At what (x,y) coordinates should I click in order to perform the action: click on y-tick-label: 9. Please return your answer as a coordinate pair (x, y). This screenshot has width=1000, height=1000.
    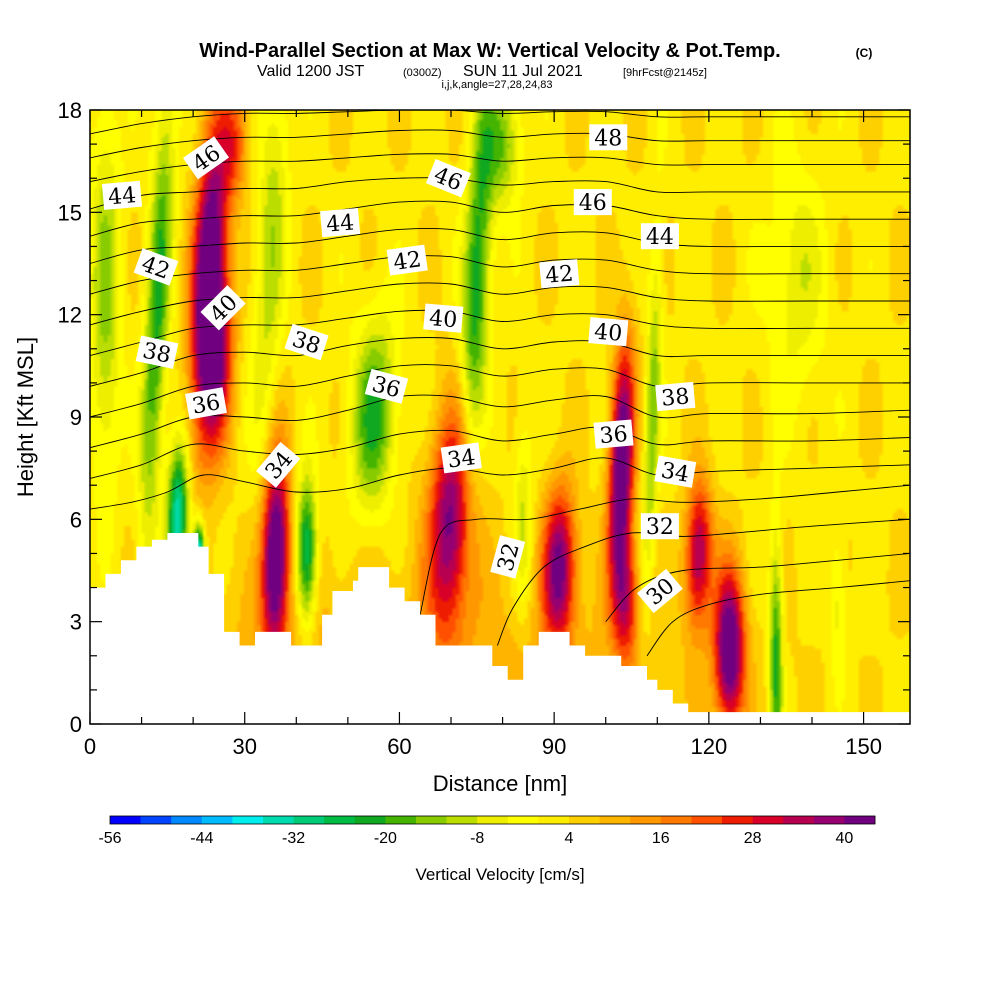
    Looking at the image, I should click on (76, 417).